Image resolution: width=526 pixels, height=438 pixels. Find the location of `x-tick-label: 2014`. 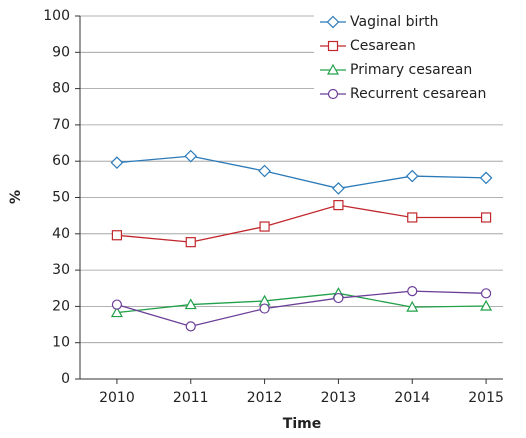

x-tick-label: 2014 is located at coordinates (412, 398).